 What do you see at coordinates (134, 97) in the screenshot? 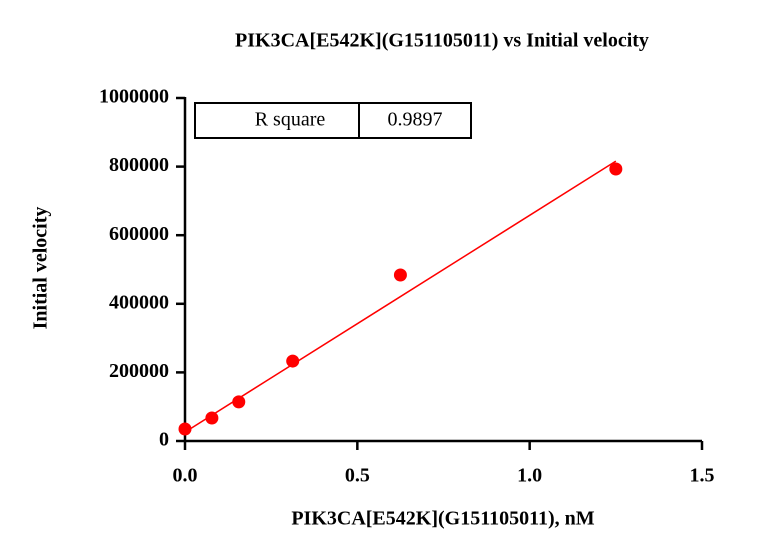
I see `y-tick-label: 1000000` at bounding box center [134, 97].